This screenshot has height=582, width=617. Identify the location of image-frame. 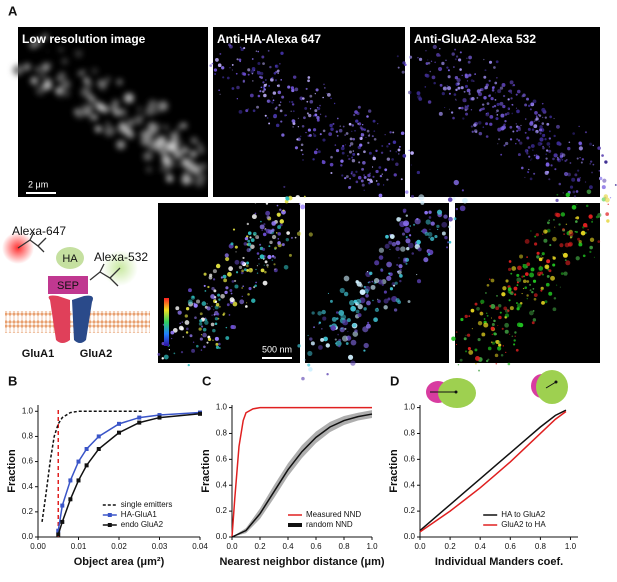
(229, 283).